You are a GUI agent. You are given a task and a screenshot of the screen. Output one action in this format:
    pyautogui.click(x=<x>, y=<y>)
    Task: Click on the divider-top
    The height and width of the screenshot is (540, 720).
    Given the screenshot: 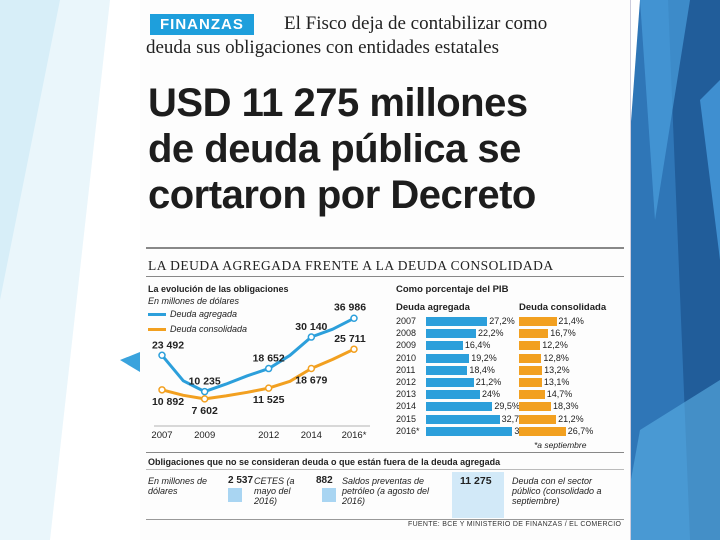 What is the action you would take?
    pyautogui.click(x=385, y=248)
    